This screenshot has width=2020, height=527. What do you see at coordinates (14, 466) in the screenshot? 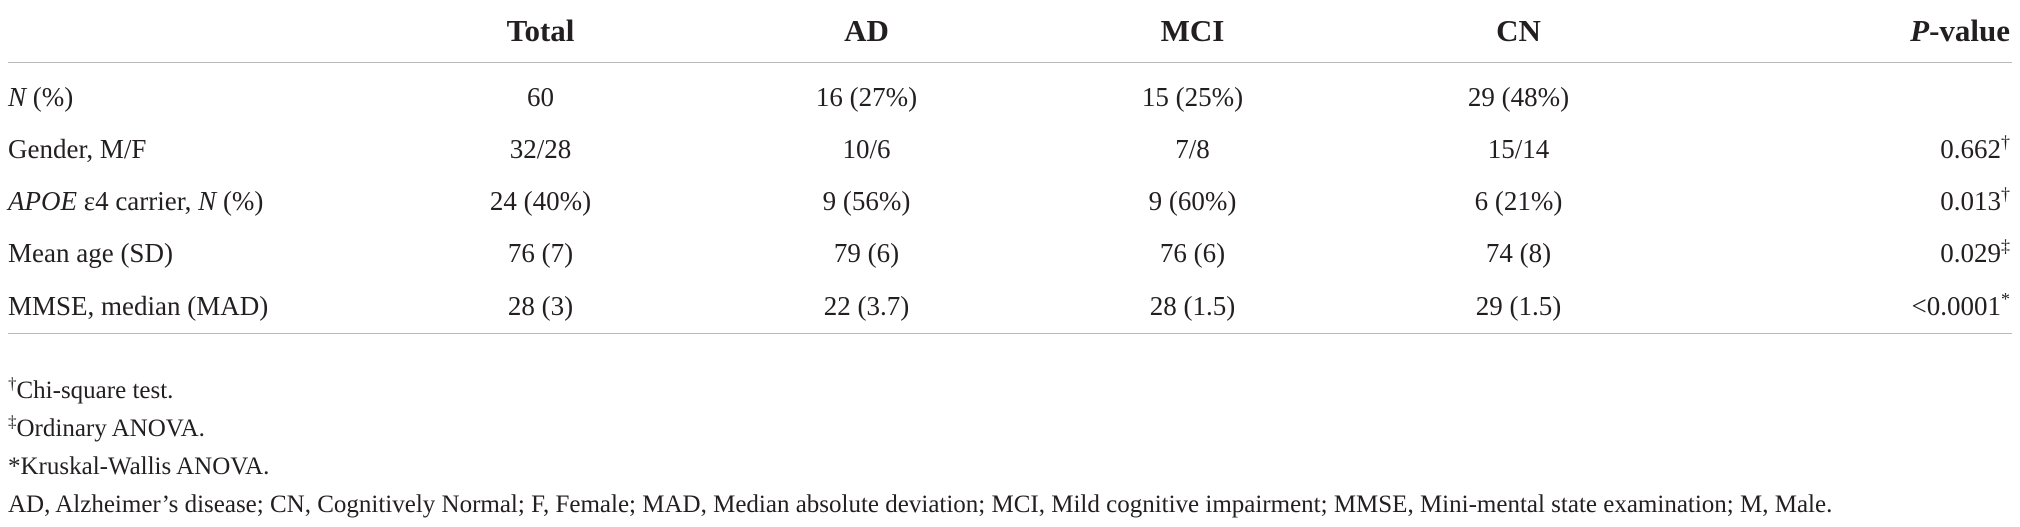
I see `footnote-mark: *` at bounding box center [14, 466].